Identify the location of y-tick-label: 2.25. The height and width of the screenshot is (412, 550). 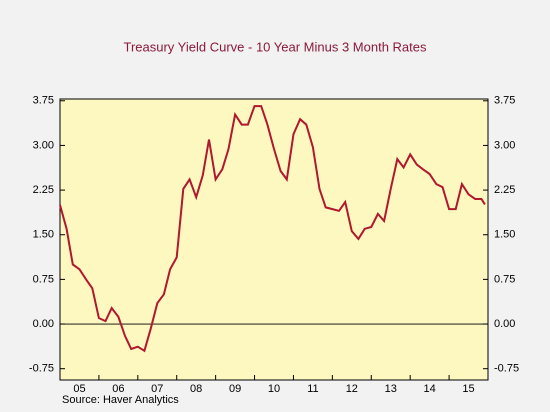
(43, 190).